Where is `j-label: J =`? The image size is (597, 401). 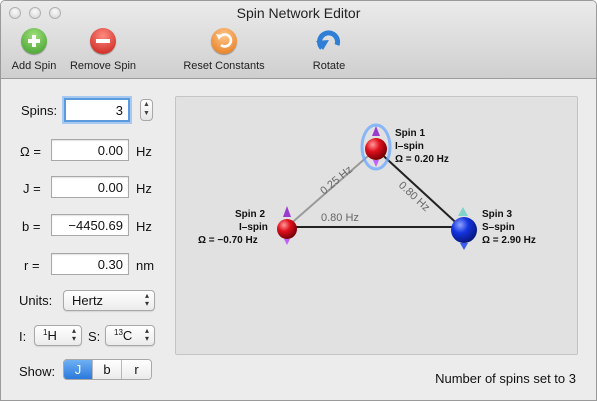 j-label: J = is located at coordinates (32, 188).